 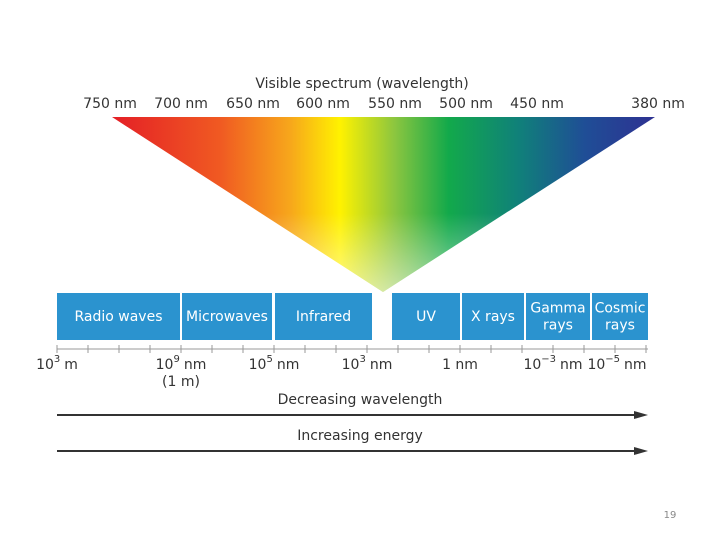 I want to click on band-label: Microwaves, so click(x=227, y=317).